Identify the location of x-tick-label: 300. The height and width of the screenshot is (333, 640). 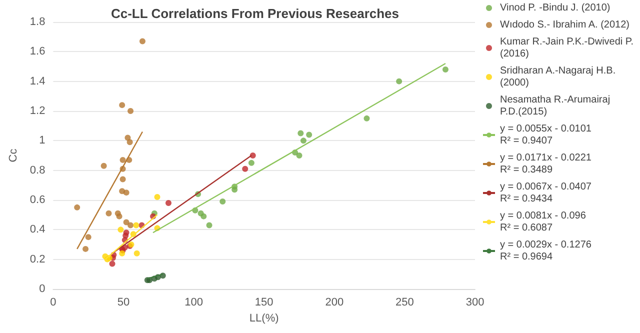
(475, 302).